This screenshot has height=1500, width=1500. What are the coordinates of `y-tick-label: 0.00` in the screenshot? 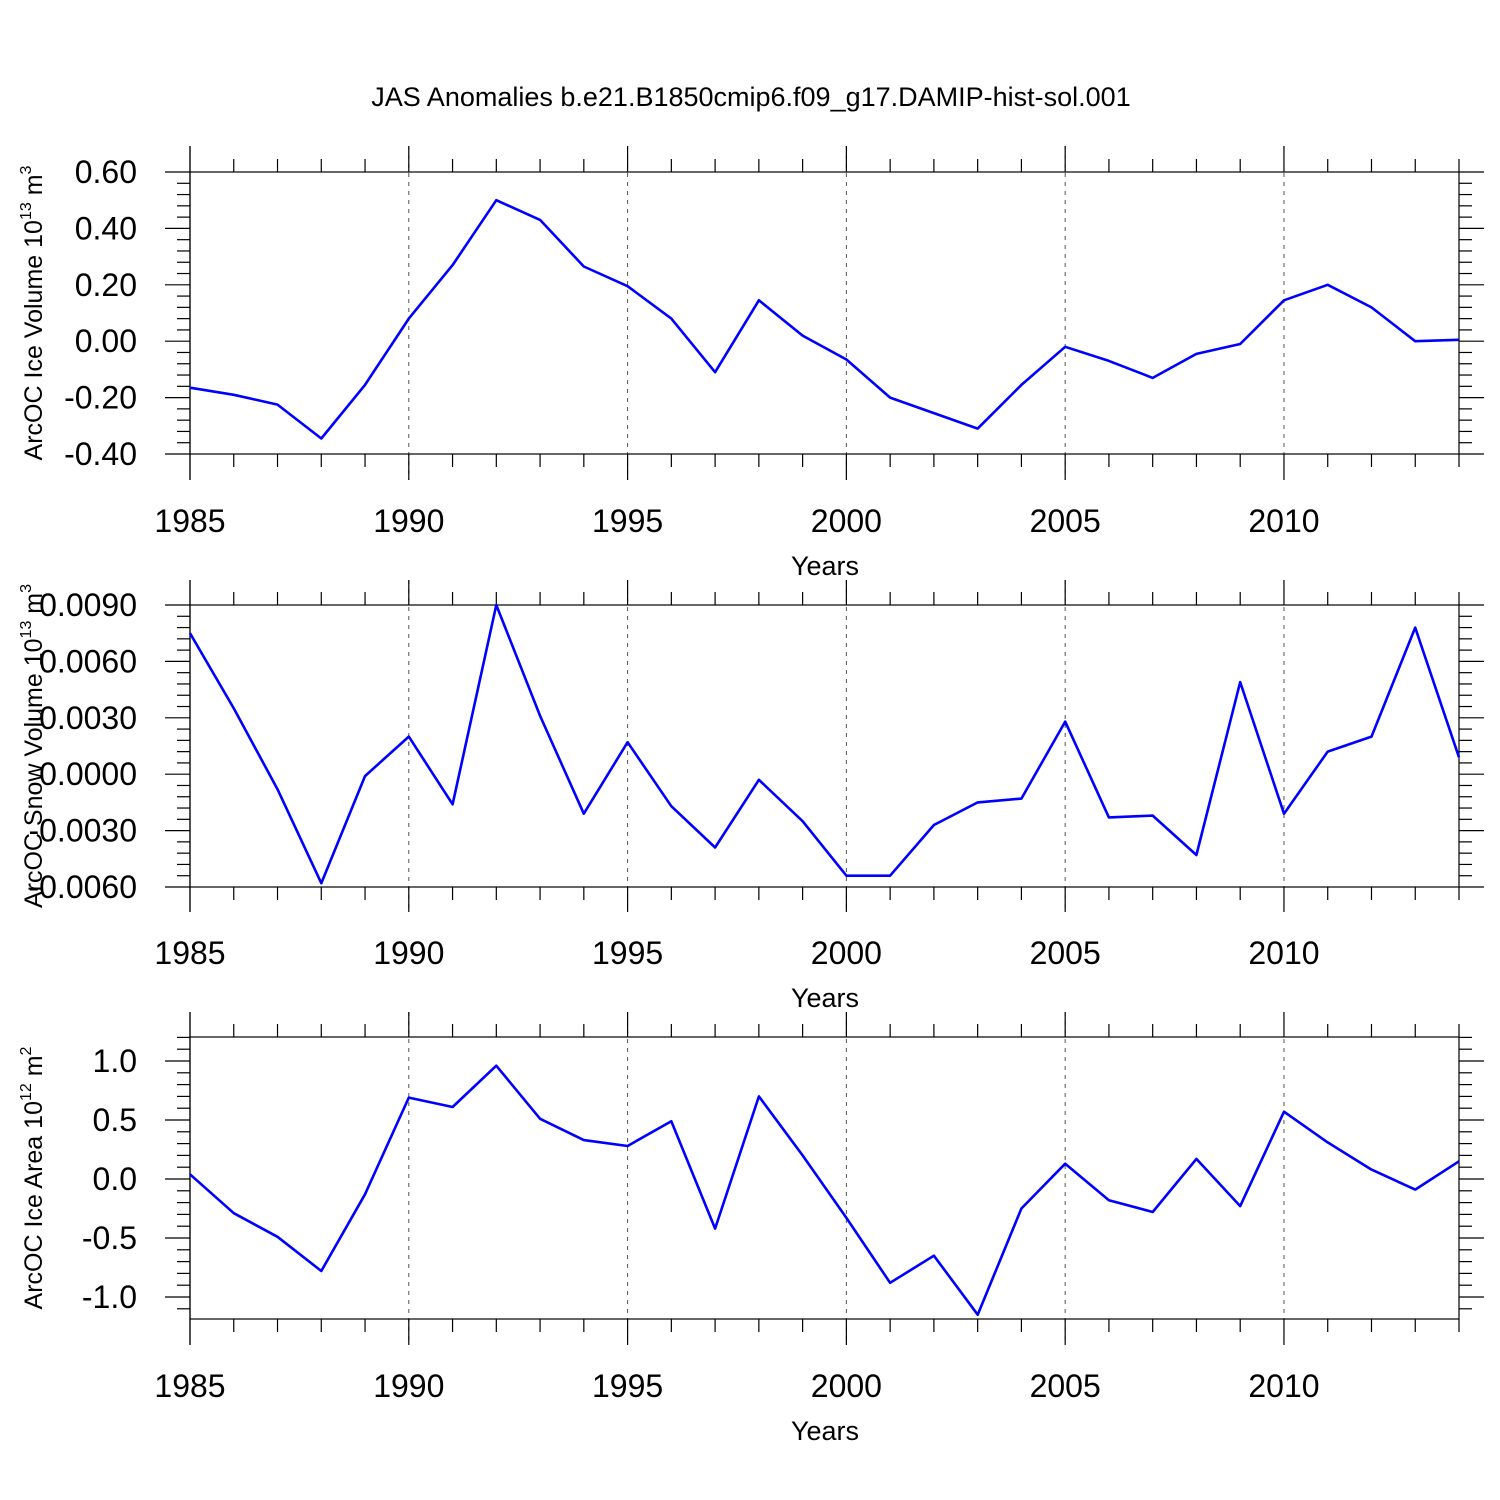 It's located at (106, 341).